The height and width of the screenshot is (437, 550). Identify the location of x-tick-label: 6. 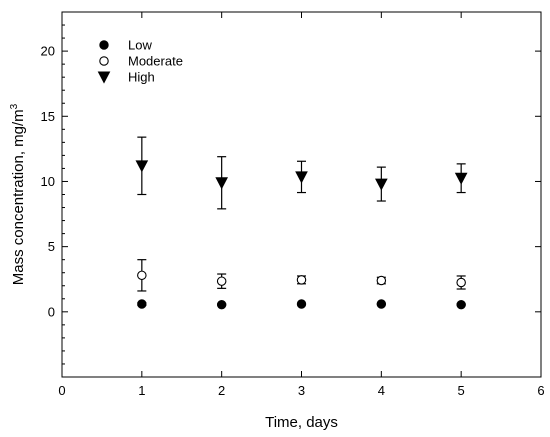
(540, 390).